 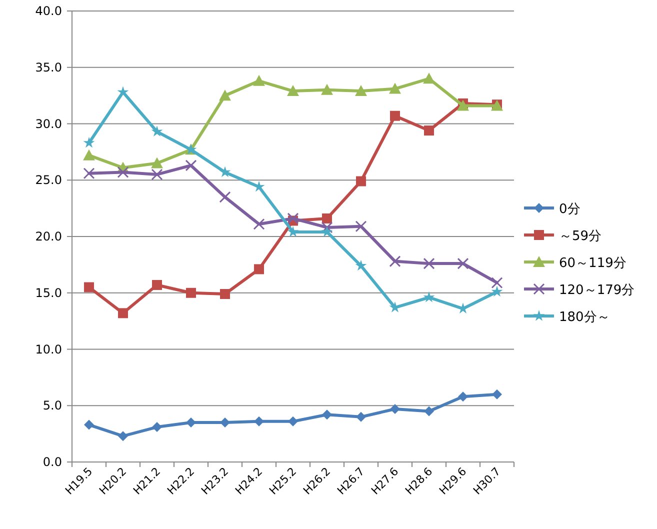 What do you see at coordinates (48, 237) in the screenshot?
I see `y-tick-label: 20.0` at bounding box center [48, 237].